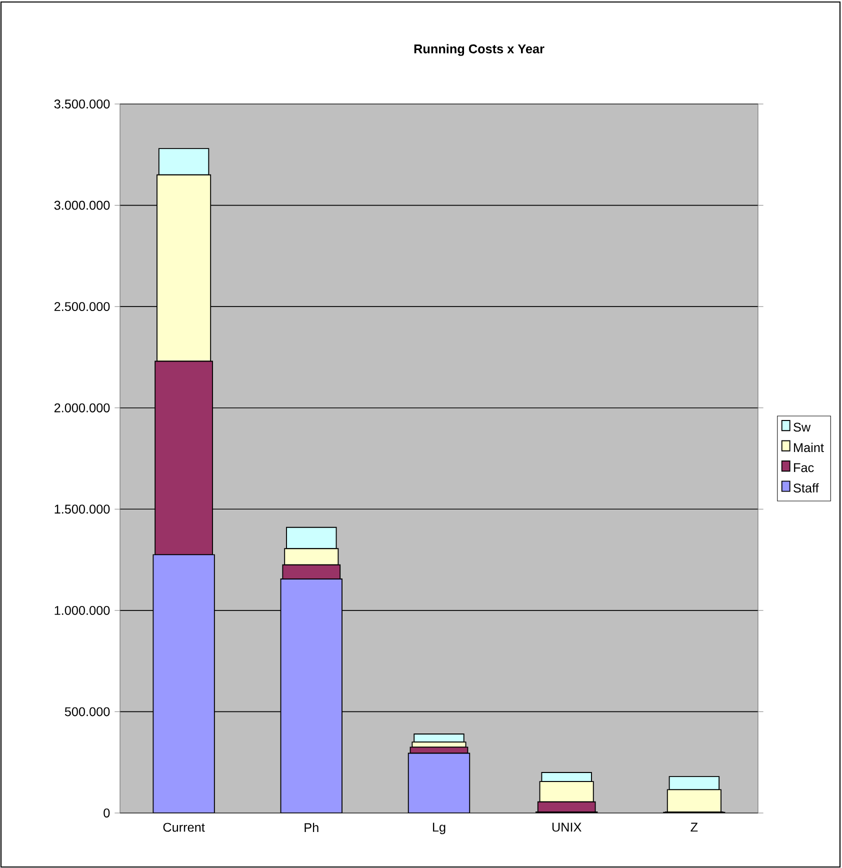  What do you see at coordinates (809, 447) in the screenshot?
I see `legend-label: Maint` at bounding box center [809, 447].